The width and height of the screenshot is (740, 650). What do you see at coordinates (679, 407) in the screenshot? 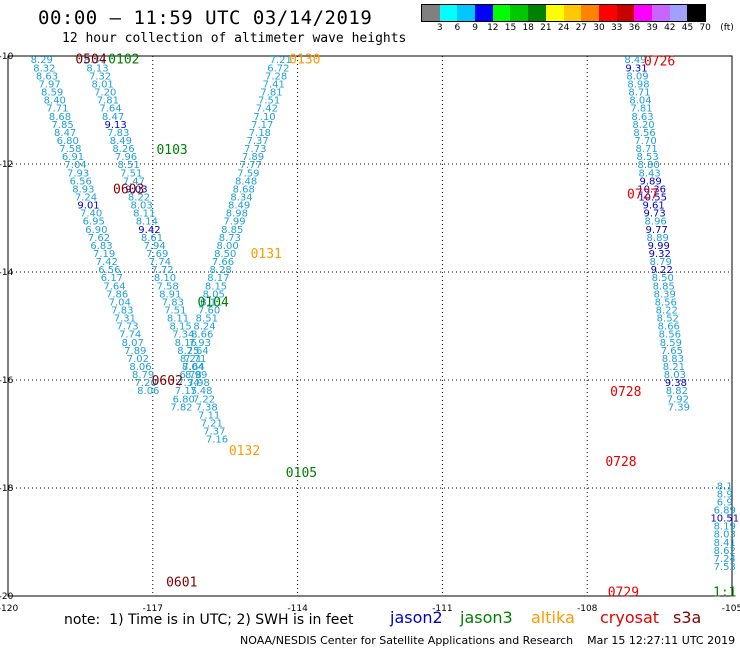
I see `swh-value-label: 7.39` at bounding box center [679, 407].